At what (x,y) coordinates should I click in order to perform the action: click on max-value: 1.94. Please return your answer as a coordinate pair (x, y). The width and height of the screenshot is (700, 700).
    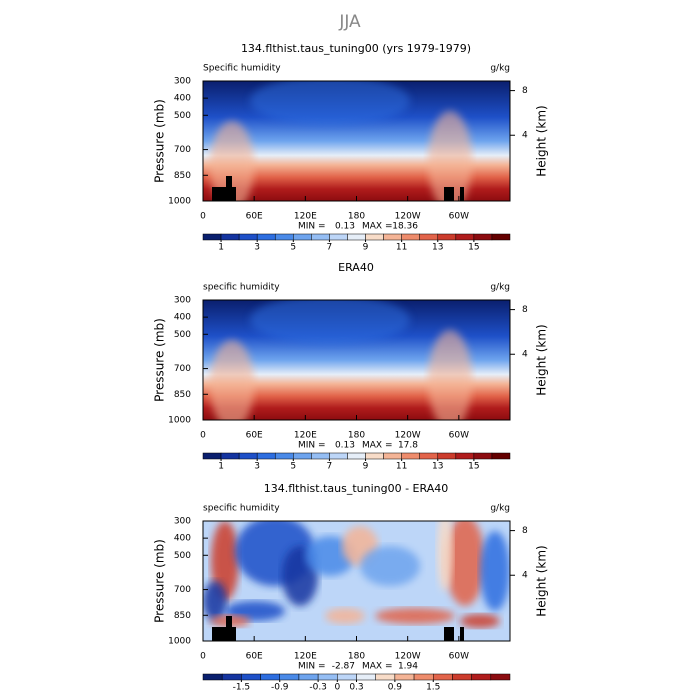
    Looking at the image, I should click on (408, 667).